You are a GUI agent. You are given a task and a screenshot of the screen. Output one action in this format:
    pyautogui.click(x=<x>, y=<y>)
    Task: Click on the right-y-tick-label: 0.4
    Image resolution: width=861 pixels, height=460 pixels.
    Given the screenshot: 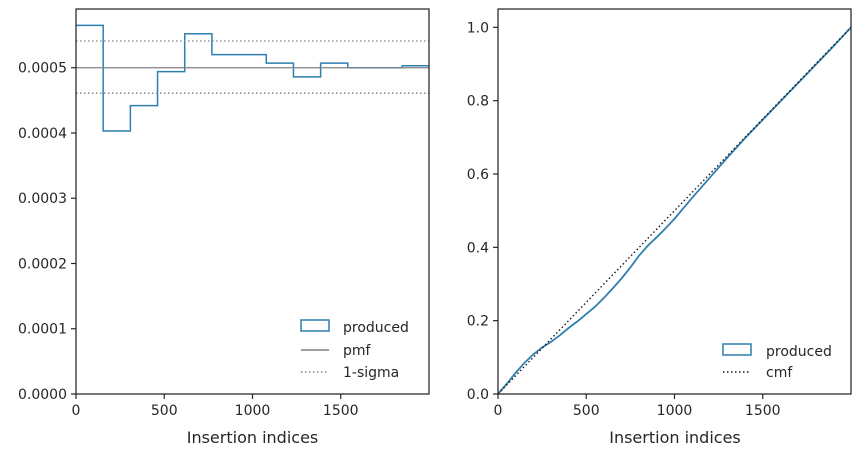 What is the action you would take?
    pyautogui.click(x=478, y=248)
    